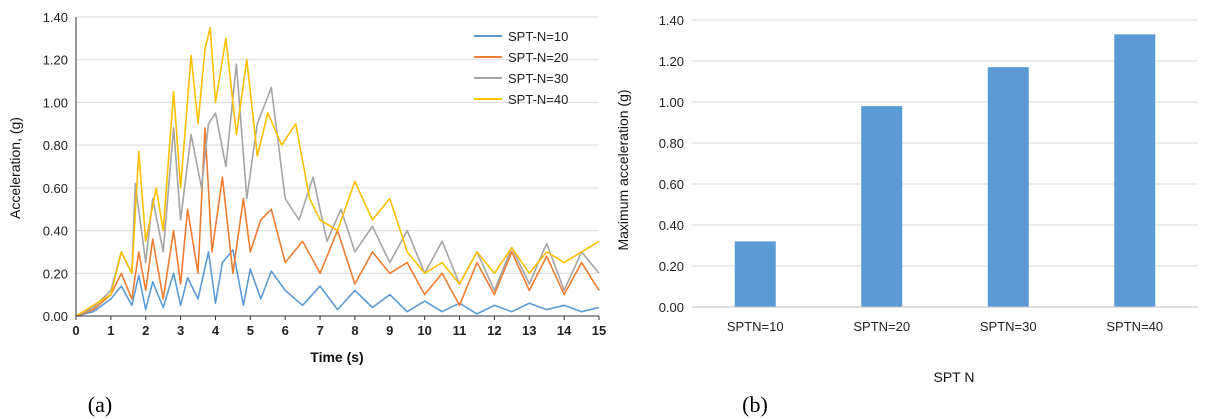 The height and width of the screenshot is (419, 1208). I want to click on x-tick-label: 5, so click(250, 330).